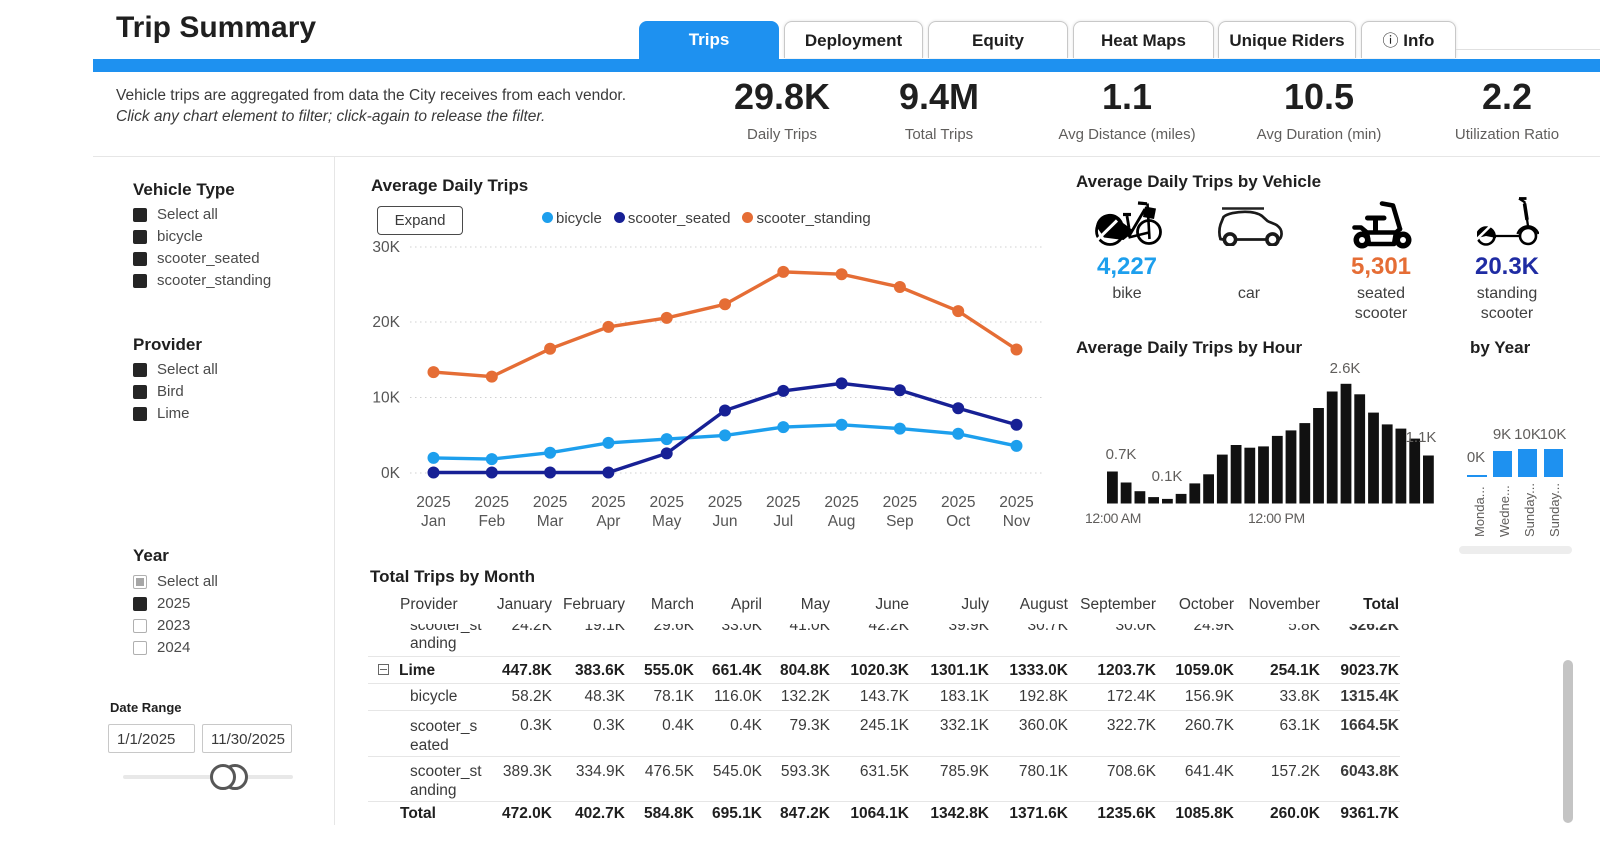 The height and width of the screenshot is (842, 1600). I want to click on svg-text: Aug, so click(842, 521).